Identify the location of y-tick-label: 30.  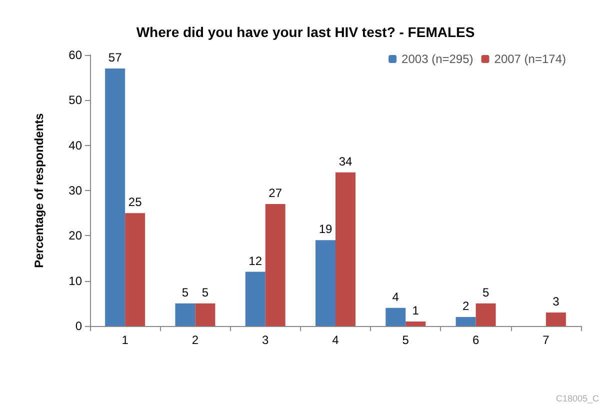
(75, 191).